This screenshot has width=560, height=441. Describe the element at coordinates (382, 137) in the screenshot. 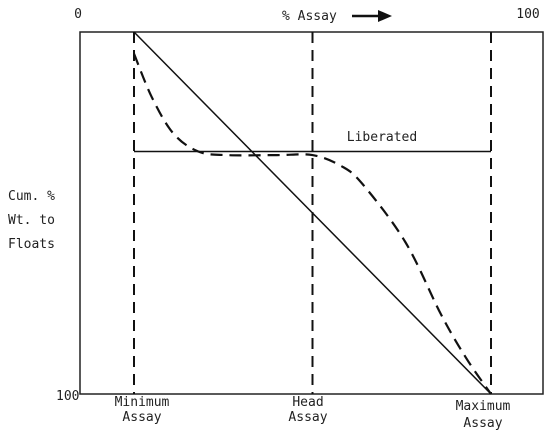

I see `liberated-annotation: Liberated` at that location.